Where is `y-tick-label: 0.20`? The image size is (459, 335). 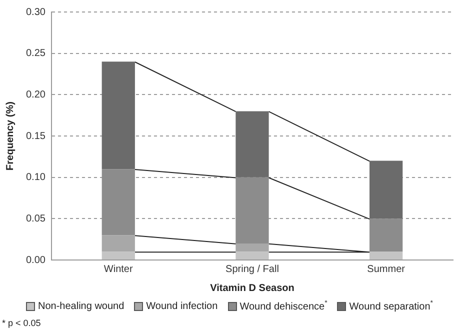 y-tick-label: 0.20 is located at coordinates (36, 94).